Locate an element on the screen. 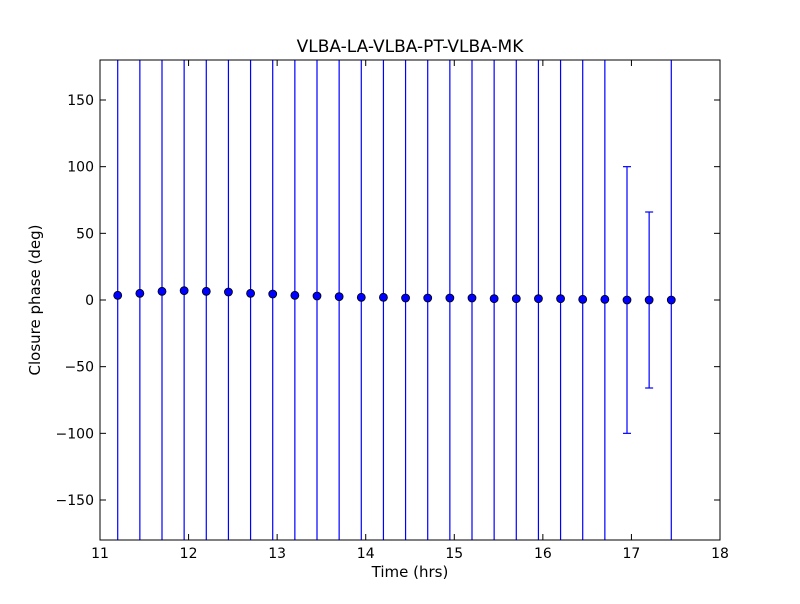  x-tick-label: 18 is located at coordinates (720, 554).